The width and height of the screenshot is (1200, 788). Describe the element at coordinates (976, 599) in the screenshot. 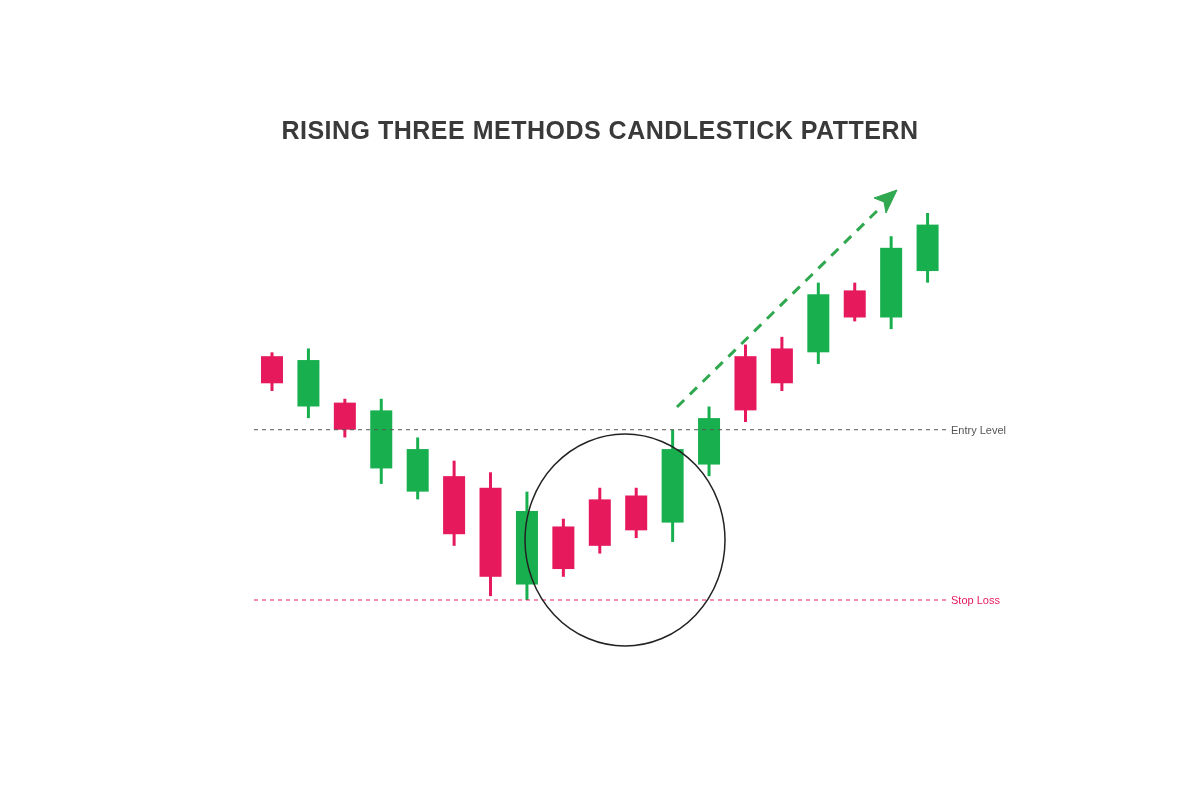

I see `ref-line-label: Stop Loss` at that location.